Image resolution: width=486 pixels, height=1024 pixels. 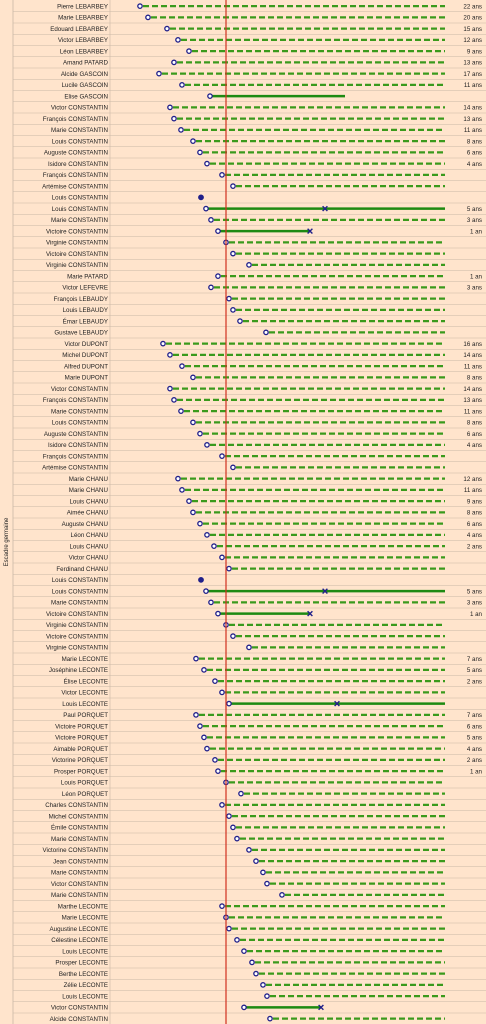 What do you see at coordinates (83, 974) in the screenshot?
I see `person-name-label: Berthe LECONTE` at bounding box center [83, 974].